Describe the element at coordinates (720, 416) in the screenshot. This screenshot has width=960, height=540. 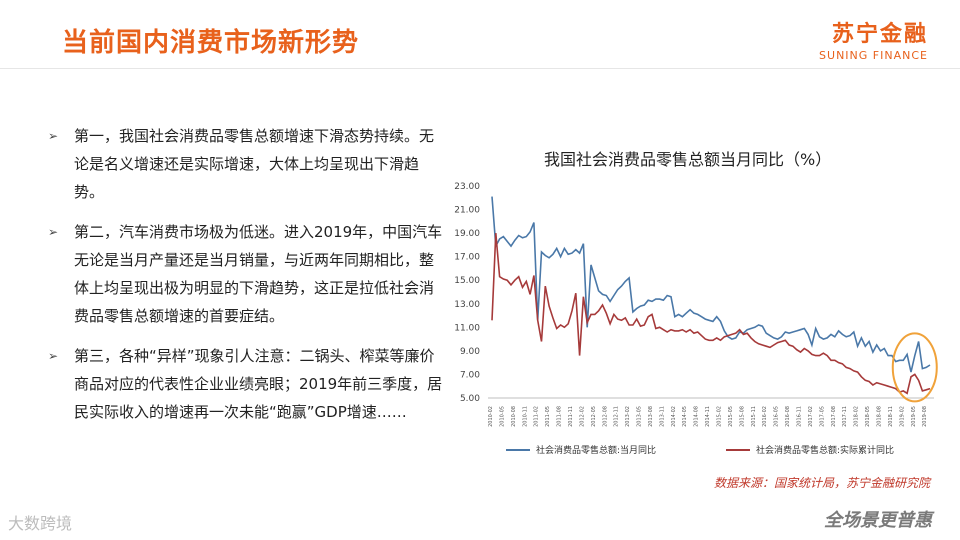
I see `x-tick-label: 2015-02` at that location.